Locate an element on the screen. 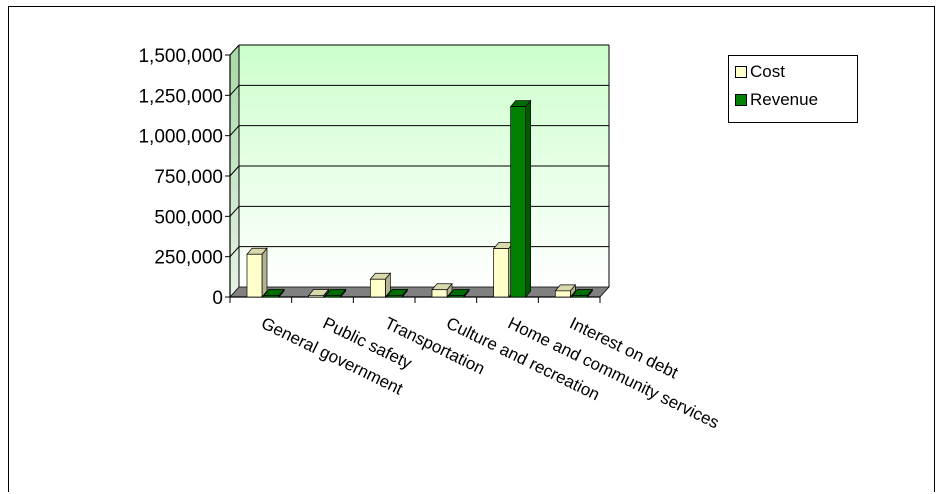 The width and height of the screenshot is (943, 494). y-tick-label: 0 is located at coordinates (217, 298).